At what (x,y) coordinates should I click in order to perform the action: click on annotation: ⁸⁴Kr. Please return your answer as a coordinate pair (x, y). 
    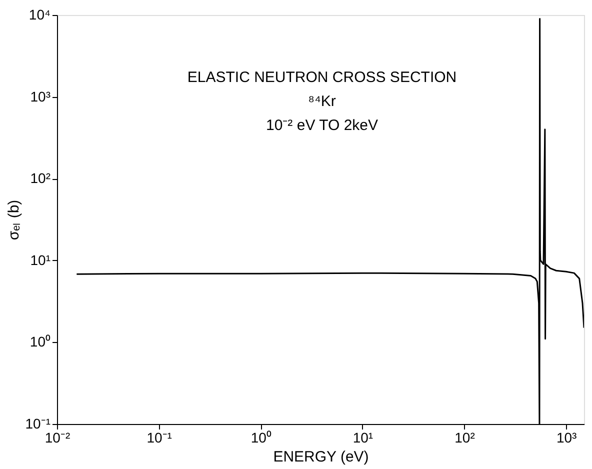
    Looking at the image, I should click on (322, 101).